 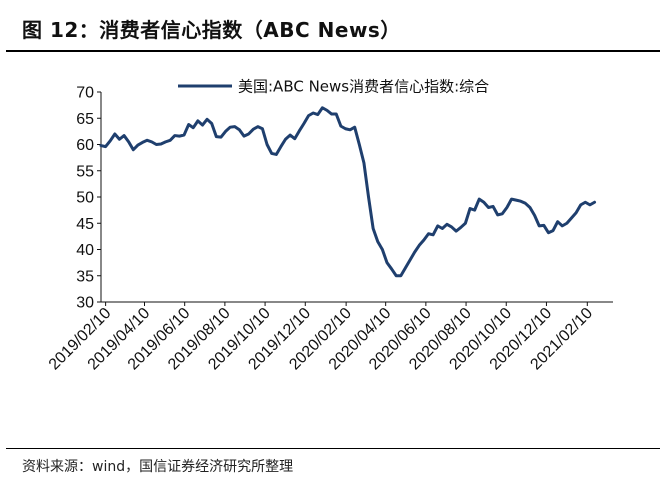 What do you see at coordinates (85, 145) in the screenshot?
I see `y-tick-label: 60` at bounding box center [85, 145].